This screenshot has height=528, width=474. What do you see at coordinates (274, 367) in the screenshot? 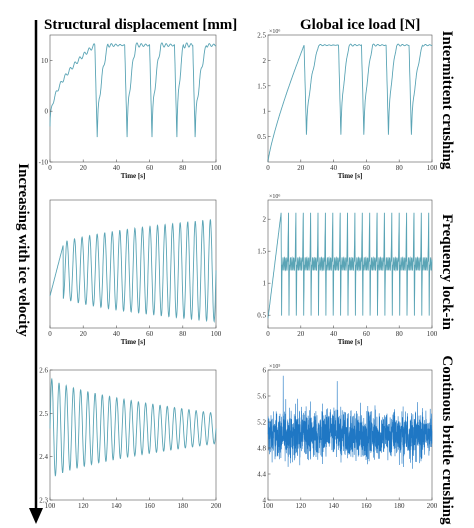
I see `y-exponent-label: ×10⁵` at bounding box center [274, 367].